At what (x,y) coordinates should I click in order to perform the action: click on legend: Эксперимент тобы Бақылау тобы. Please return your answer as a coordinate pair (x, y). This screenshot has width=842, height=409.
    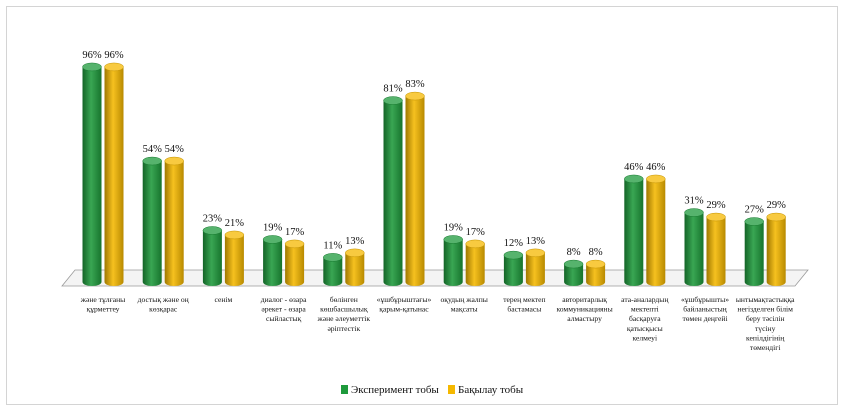
    Looking at the image, I should click on (432, 390).